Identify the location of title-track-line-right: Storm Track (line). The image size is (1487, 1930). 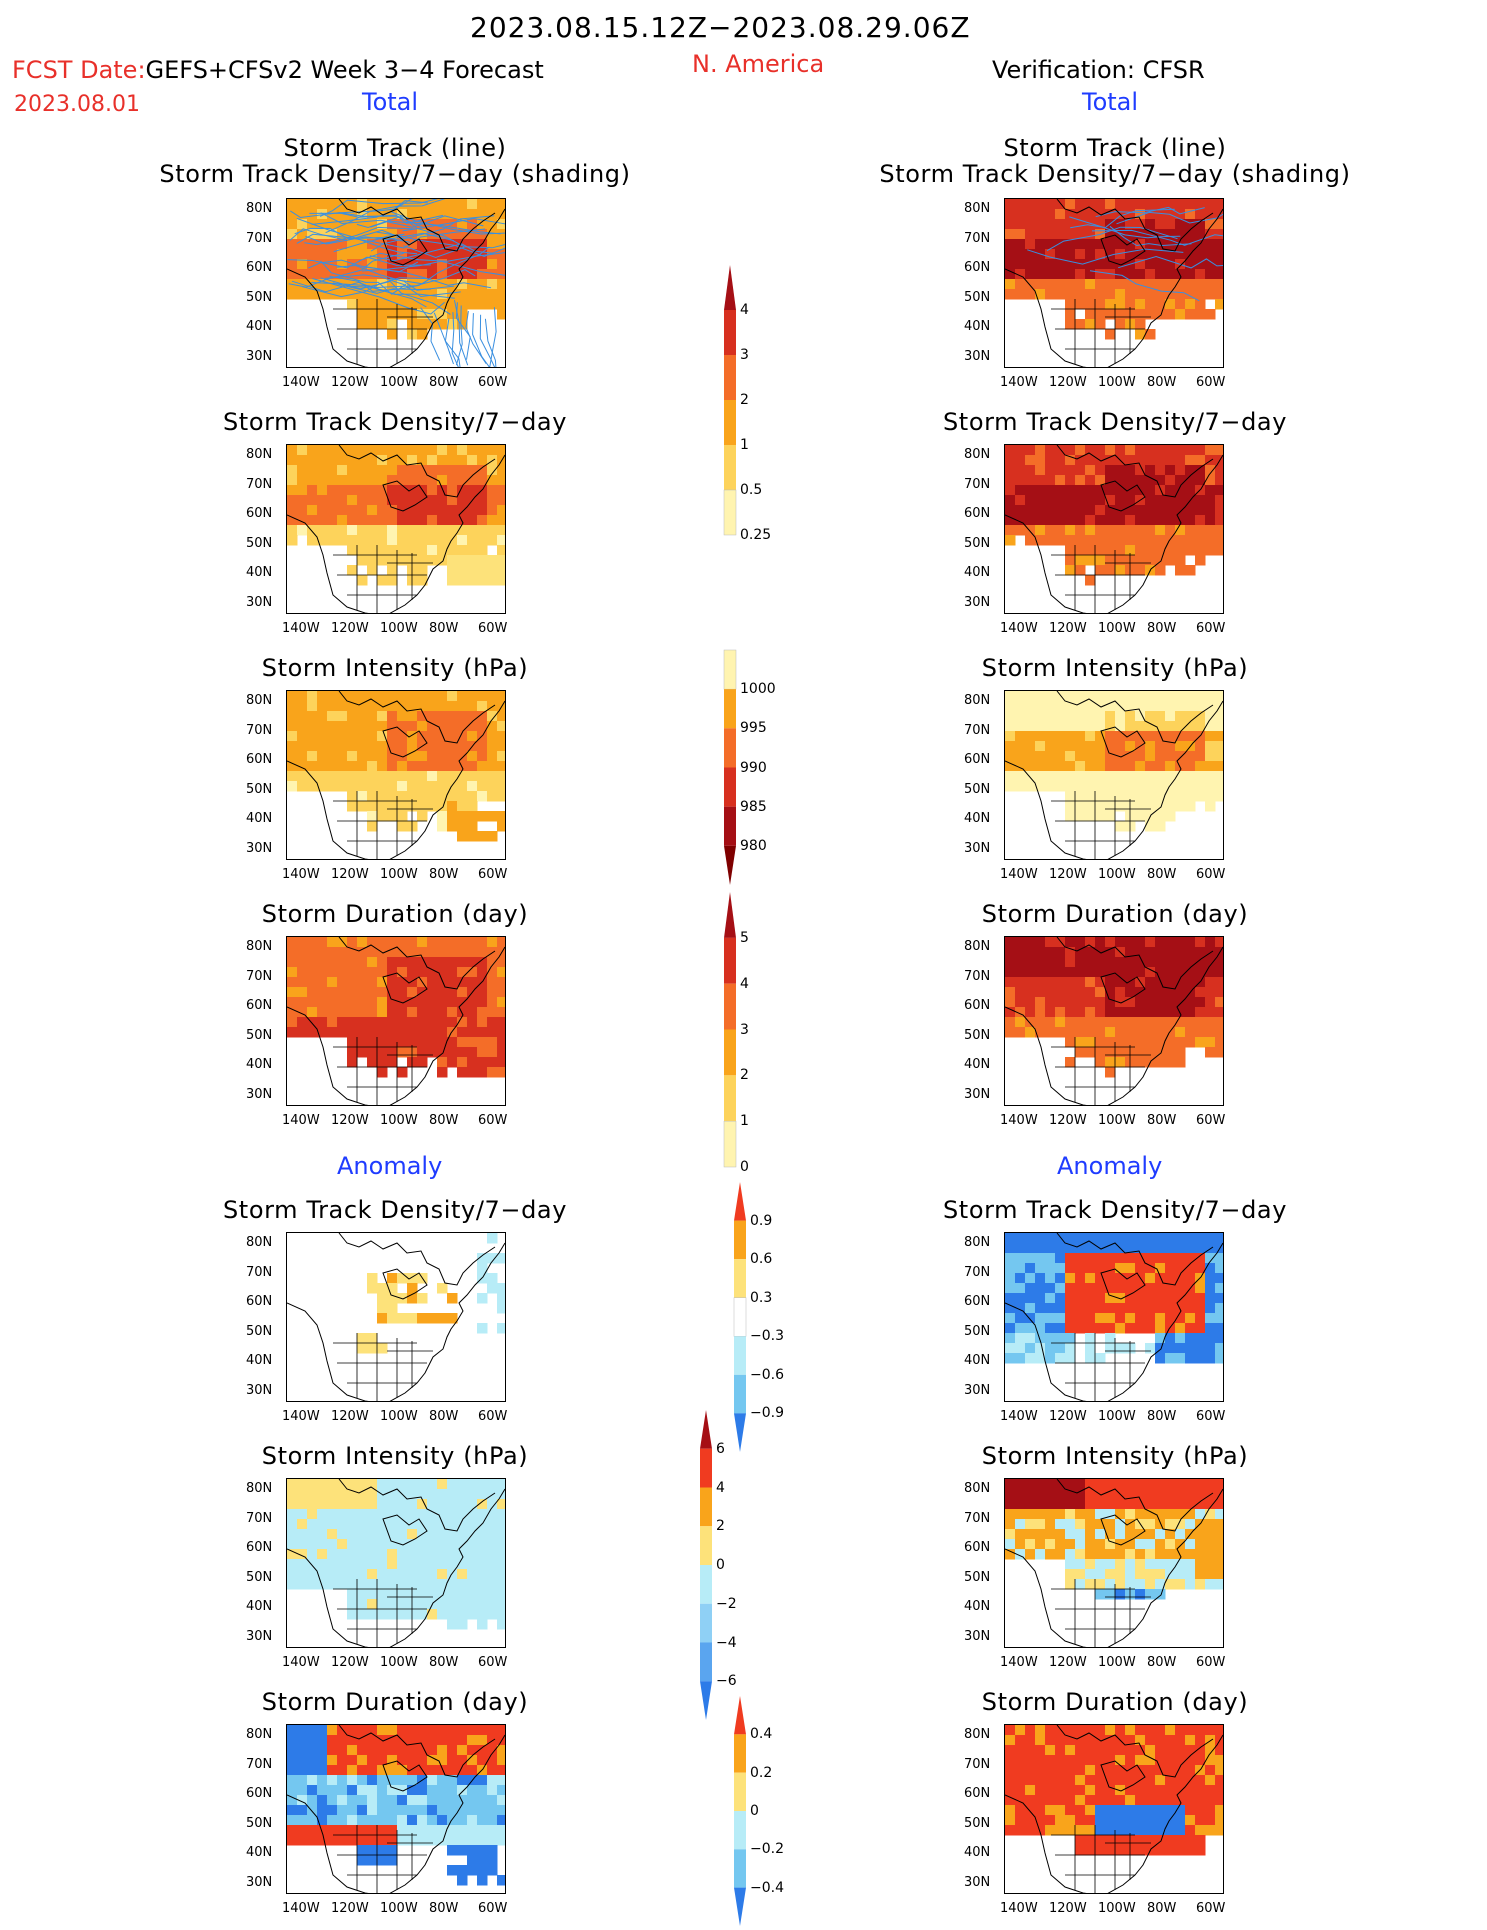
(1115, 148).